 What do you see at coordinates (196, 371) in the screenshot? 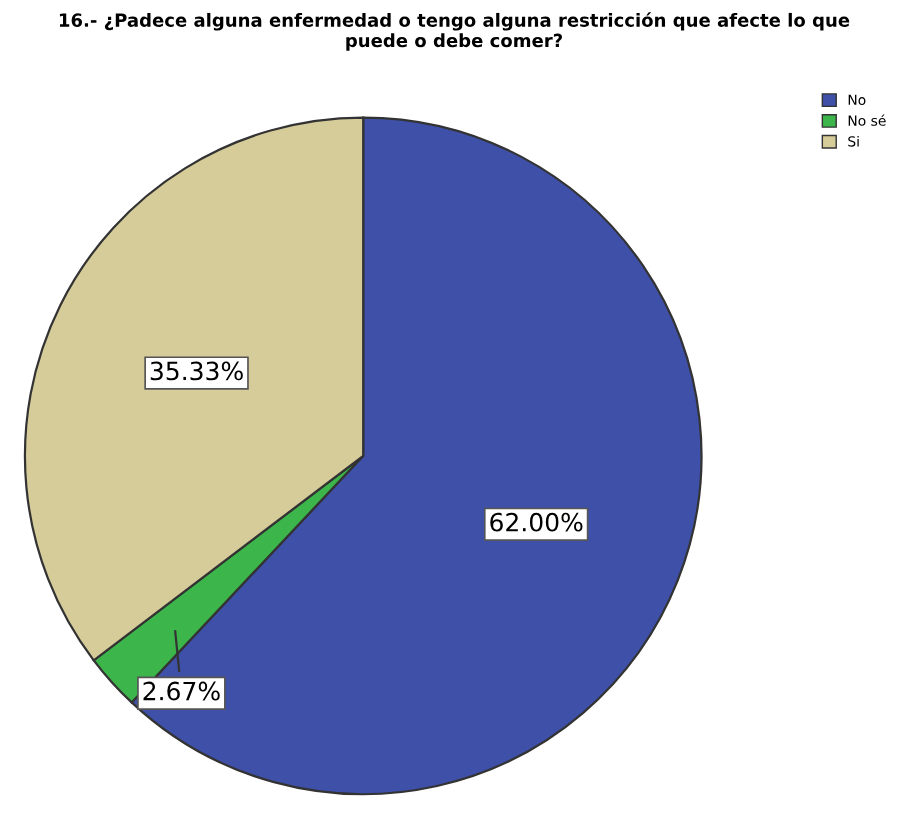
I see `data-label: 35.33%` at bounding box center [196, 371].